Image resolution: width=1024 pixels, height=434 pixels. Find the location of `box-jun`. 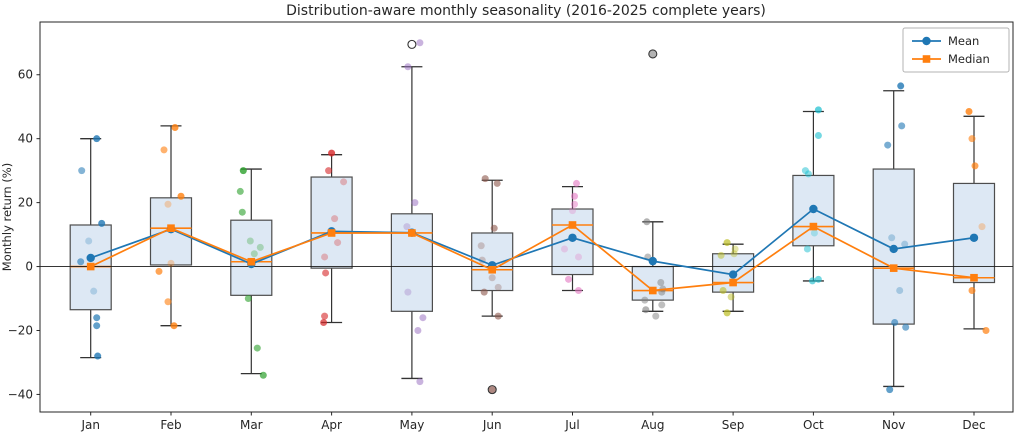

box-jun is located at coordinates (492, 248).